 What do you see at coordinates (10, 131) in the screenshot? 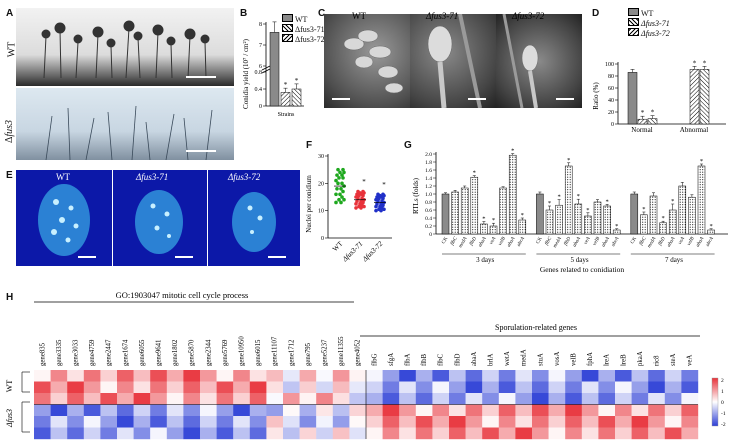
I see `panel-a-row-label-mut: Δfus3` at bounding box center [10, 131].